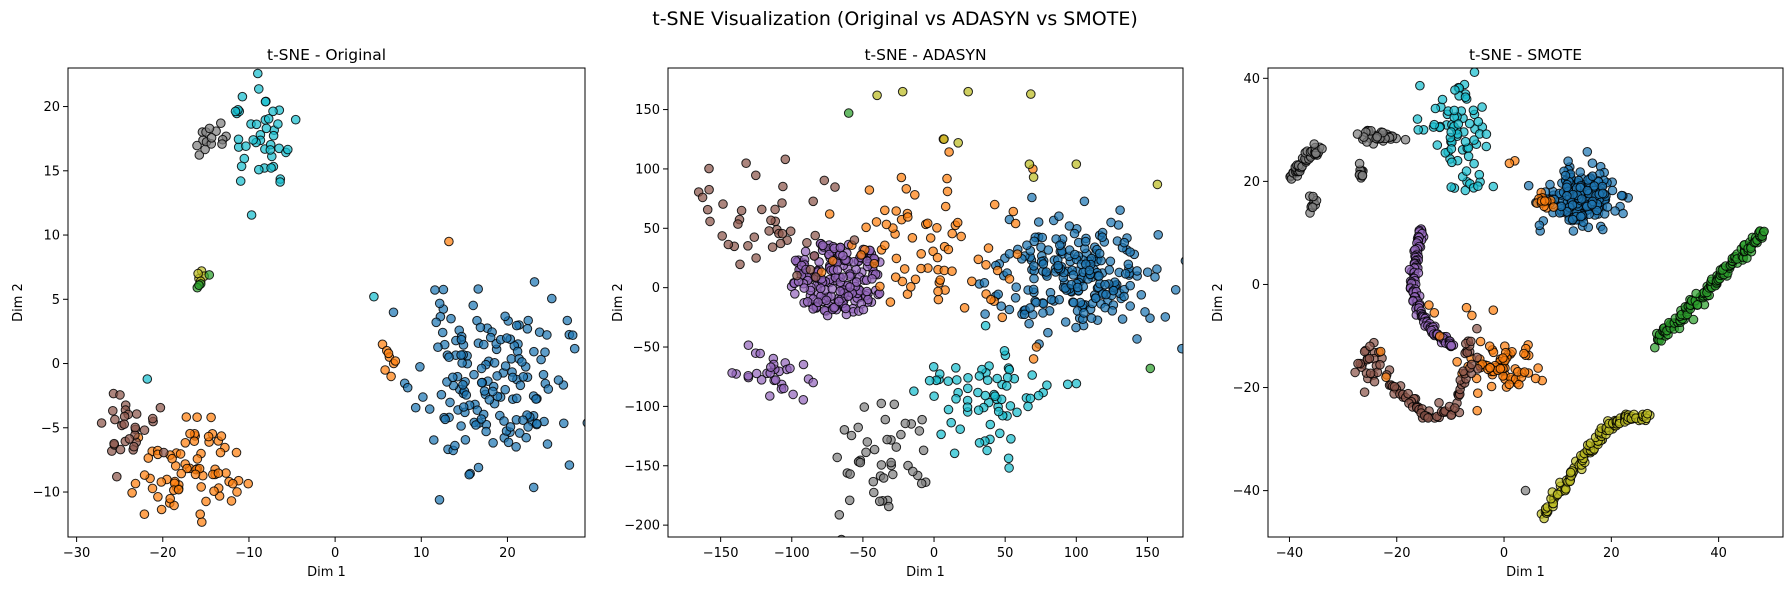 The height and width of the screenshot is (592, 1790). I want to click on x-axis-label: Dim 1, so click(1525, 572).